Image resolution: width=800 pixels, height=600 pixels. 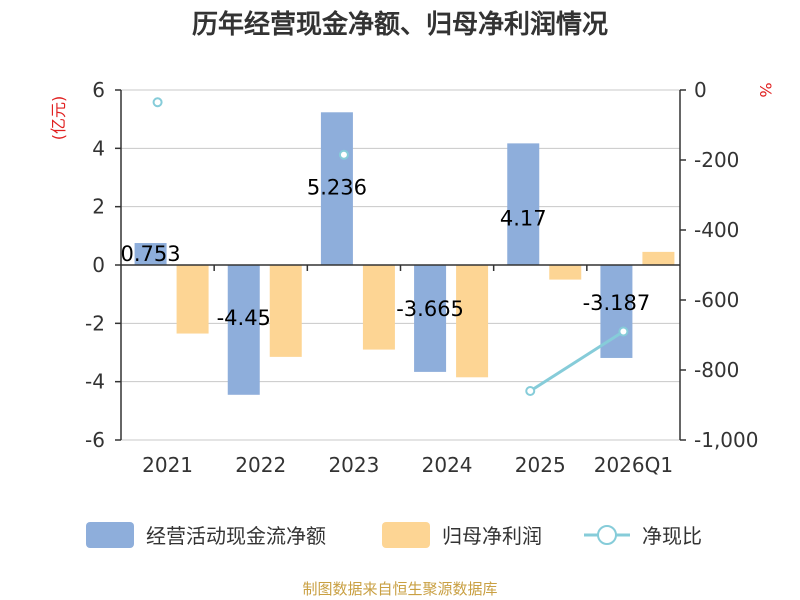 I want to click on legend-swatch-ratio-point, so click(x=607, y=535).